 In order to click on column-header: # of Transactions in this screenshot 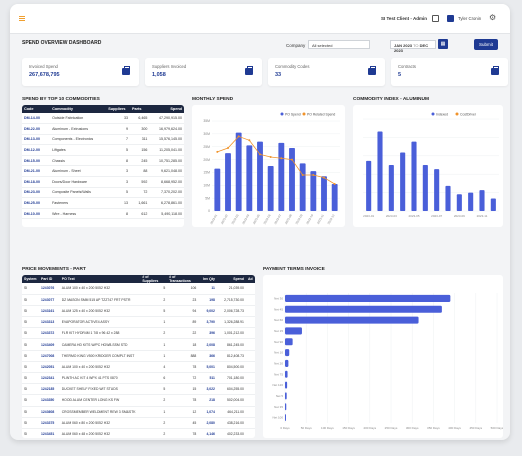, I will do `click(183, 279)`.